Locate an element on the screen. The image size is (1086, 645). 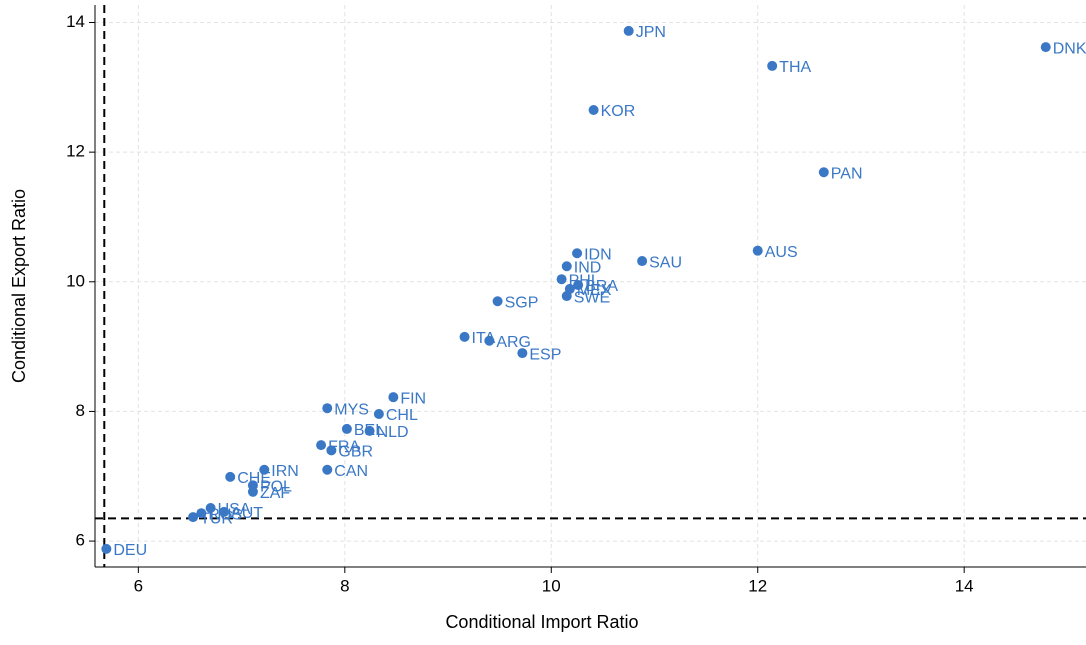
point-label: MEX is located at coordinates (594, 290).